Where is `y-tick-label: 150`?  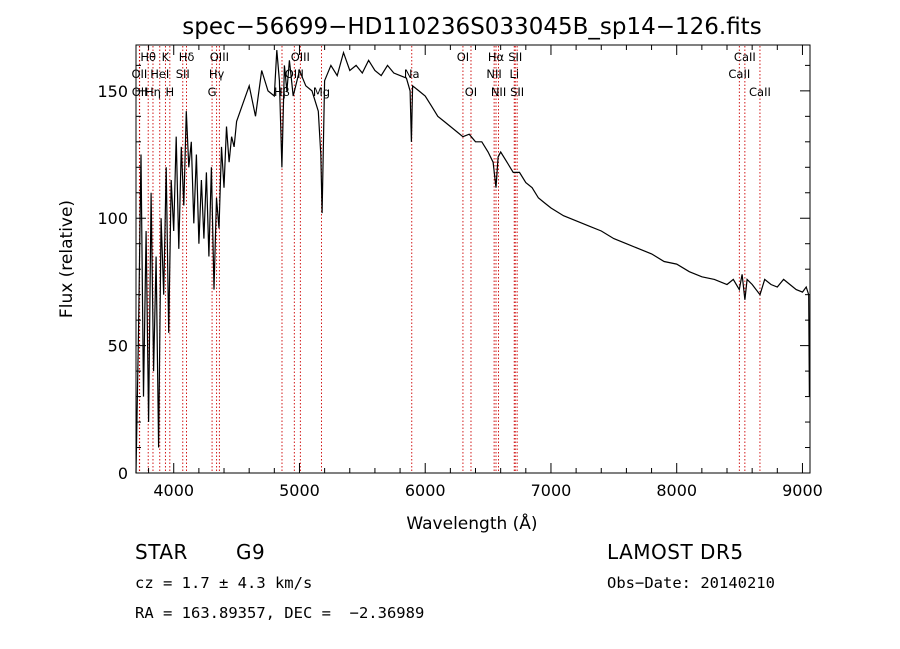 y-tick-label: 150 is located at coordinates (112, 91).